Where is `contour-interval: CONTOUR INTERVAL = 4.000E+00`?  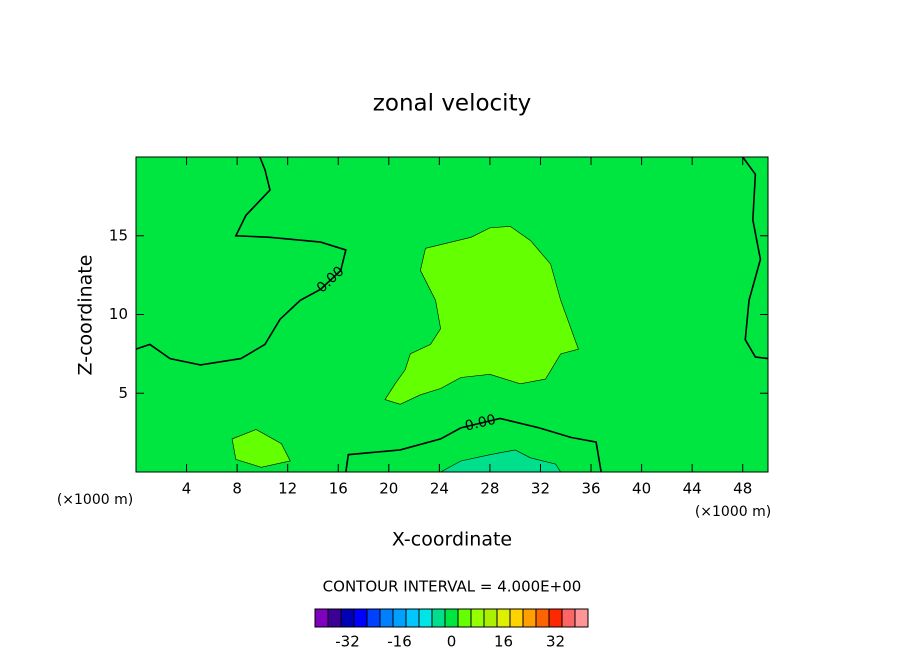 contour-interval: CONTOUR INTERVAL = 4.000E+00 is located at coordinates (452, 587).